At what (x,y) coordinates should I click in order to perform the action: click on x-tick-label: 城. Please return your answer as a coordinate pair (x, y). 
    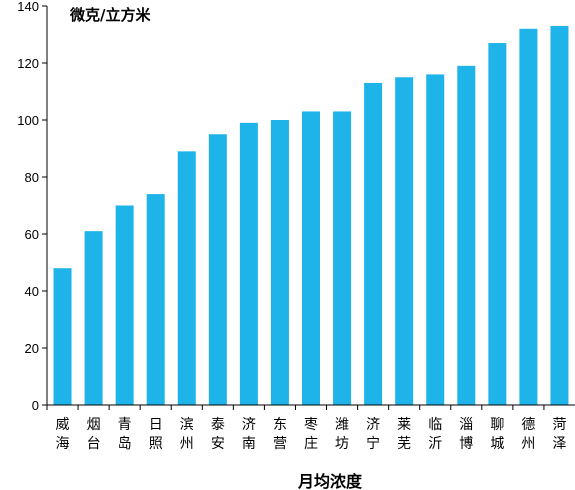
    Looking at the image, I should click on (497, 444).